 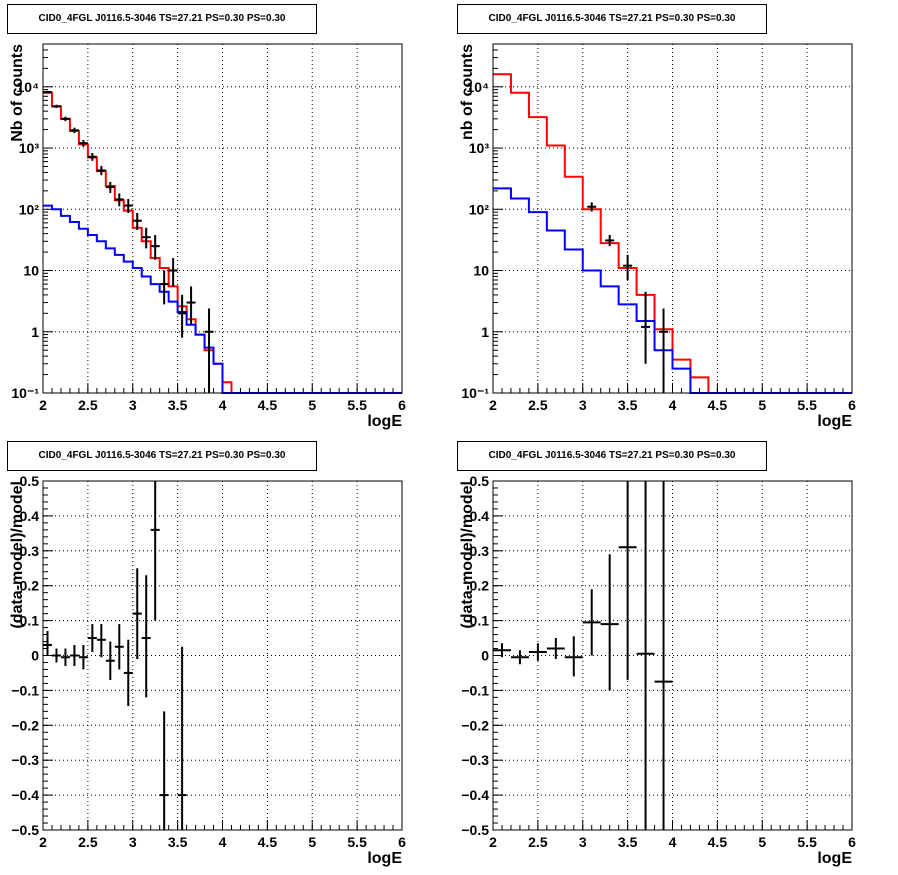 What do you see at coordinates (25, 830) in the screenshot?
I see `panel-3-y-tick-label: −0.5` at bounding box center [25, 830].